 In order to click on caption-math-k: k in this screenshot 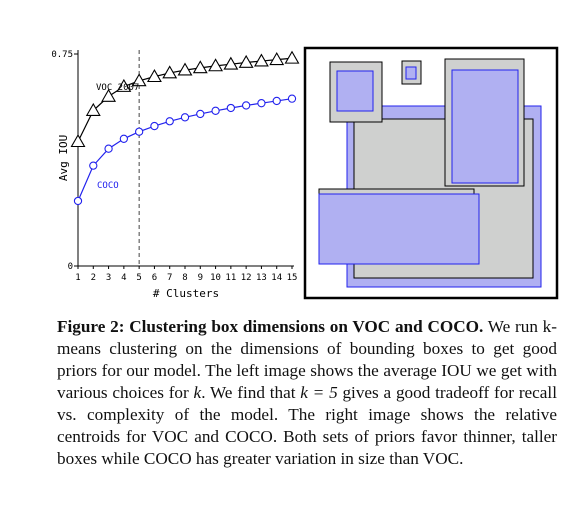, I will do `click(197, 392)`.